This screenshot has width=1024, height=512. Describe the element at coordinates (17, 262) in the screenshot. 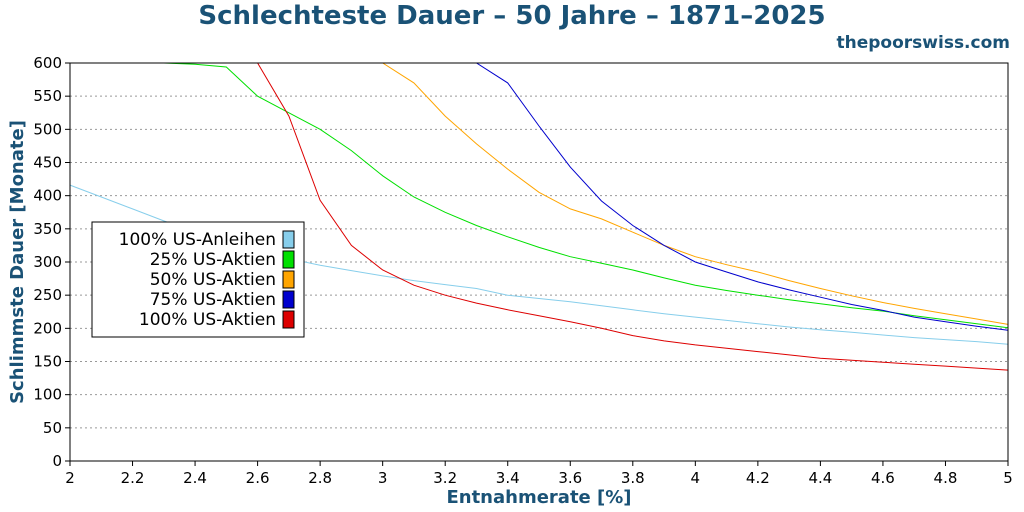

I see `y-axis-label: Schlimmste Dauer [Monate]` at that location.